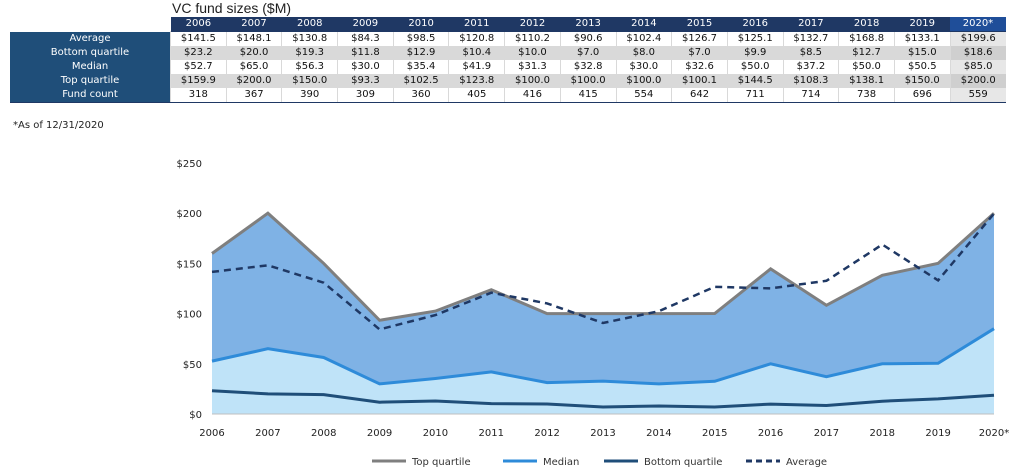 This screenshot has height=475, width=1024. What do you see at coordinates (978, 24) in the screenshot?
I see `year-header: 2020*` at bounding box center [978, 24].